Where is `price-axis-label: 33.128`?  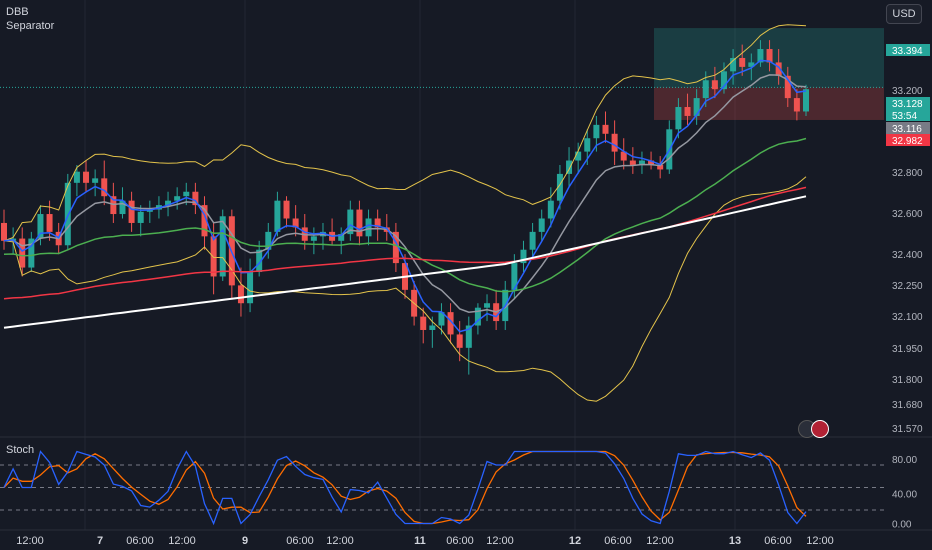 price-axis-label: 33.128 is located at coordinates (907, 104).